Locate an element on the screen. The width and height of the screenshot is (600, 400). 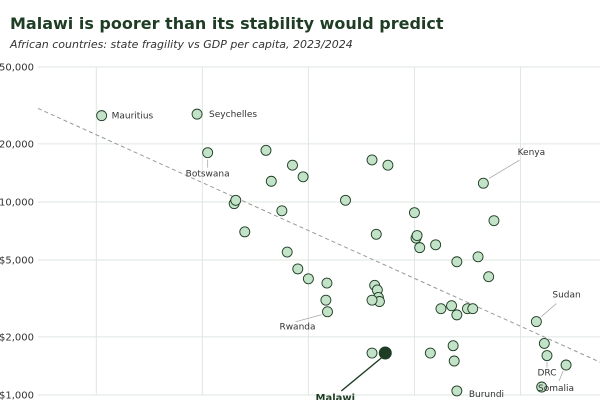
y-tick-label: $5,000 is located at coordinates (17, 261).